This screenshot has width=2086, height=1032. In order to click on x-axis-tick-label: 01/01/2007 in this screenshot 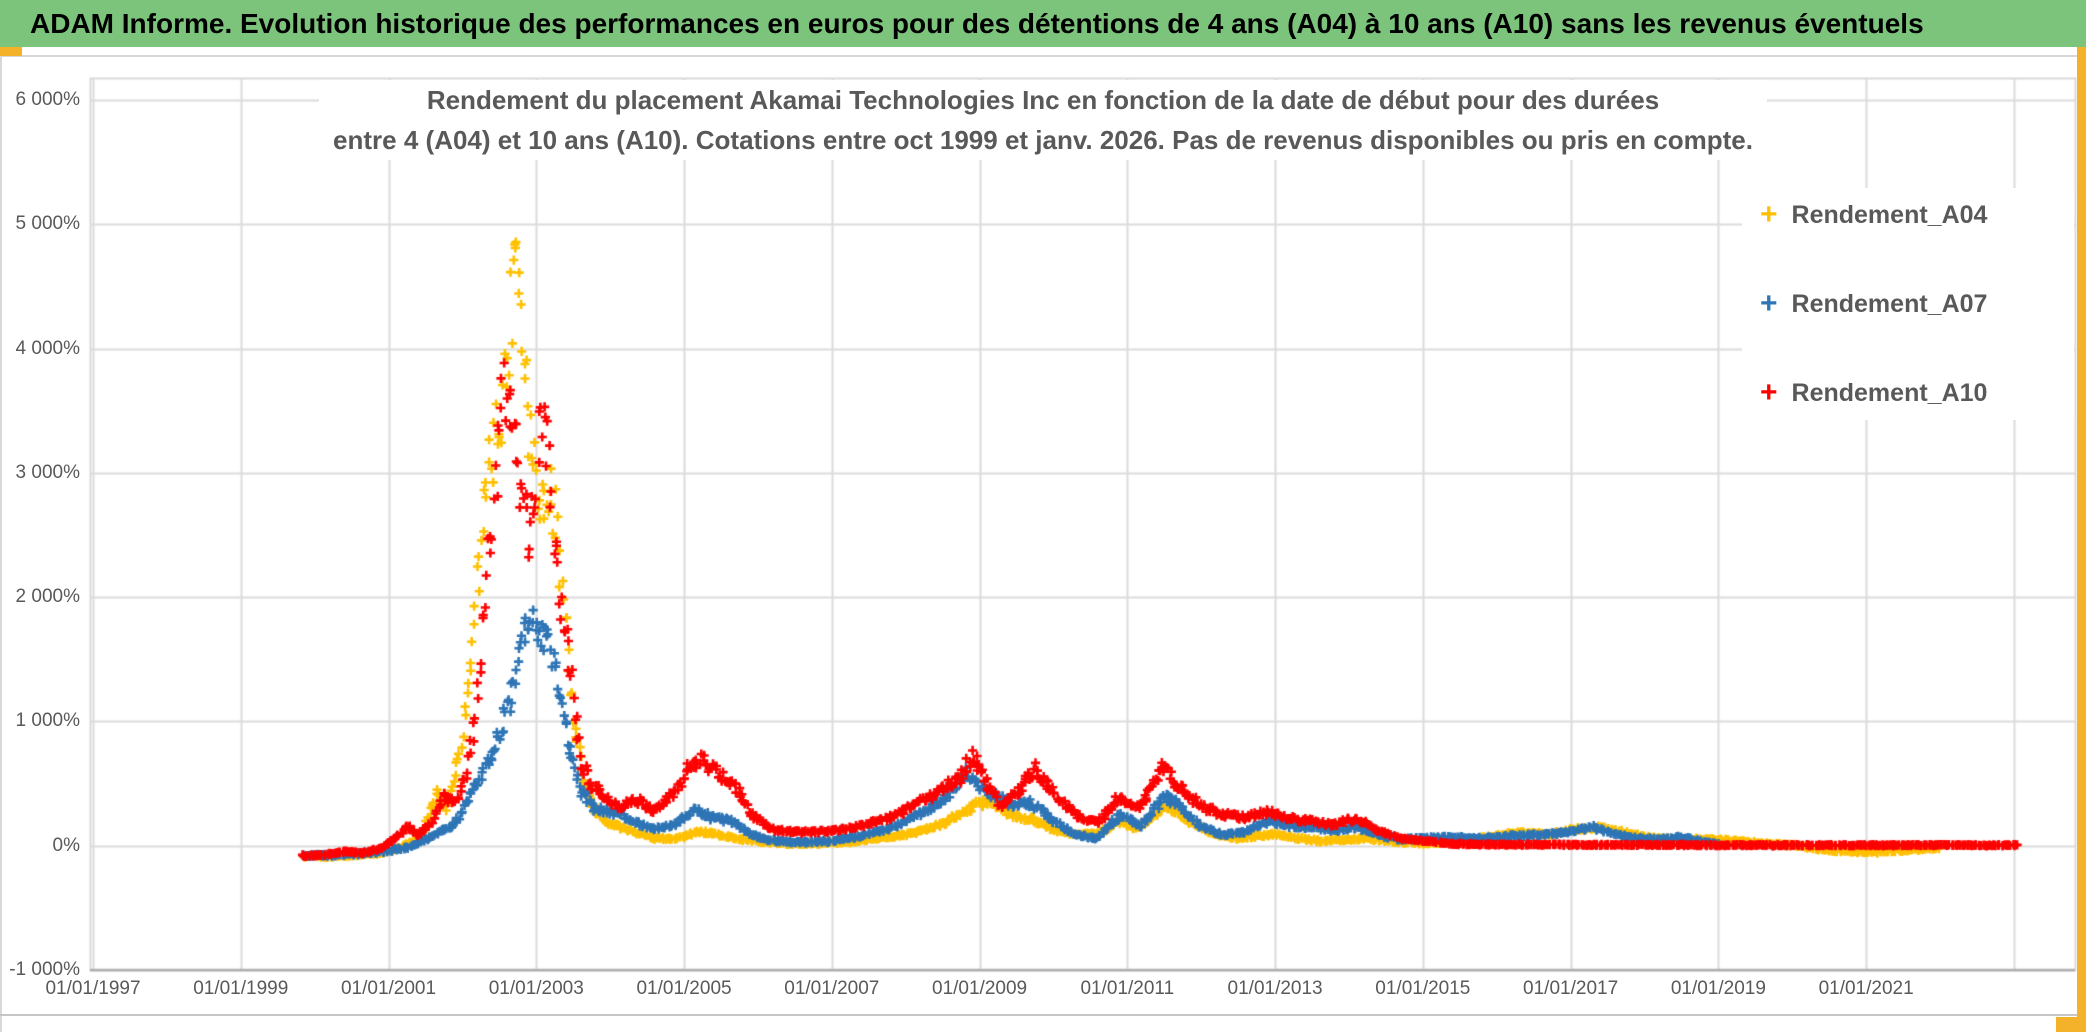, I will do `click(832, 988)`.